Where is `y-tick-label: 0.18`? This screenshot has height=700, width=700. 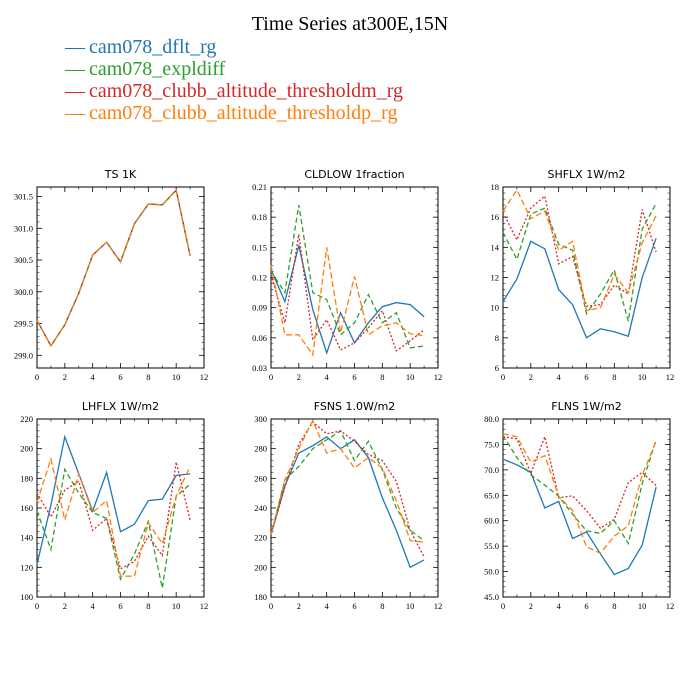
y-tick-label: 0.18 is located at coordinates (259, 217).